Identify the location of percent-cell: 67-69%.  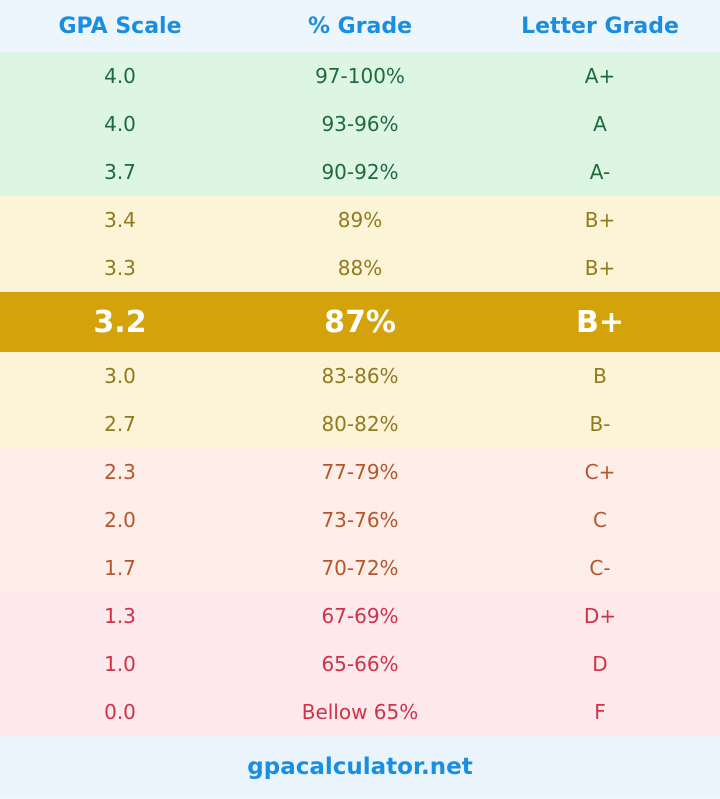
(360, 616).